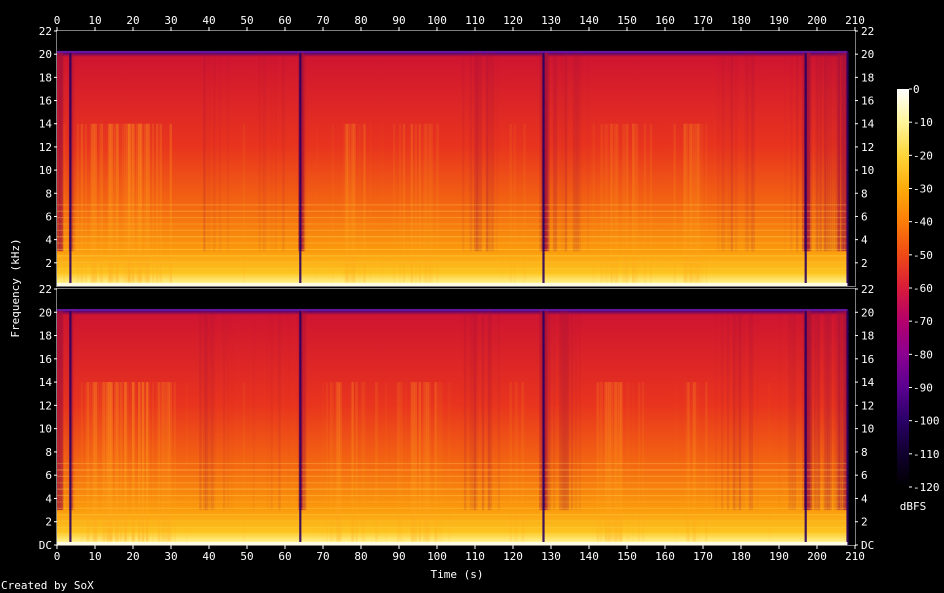 This screenshot has height=593, width=944. What do you see at coordinates (867, 101) in the screenshot?
I see `y-tick-label: 16` at bounding box center [867, 101].